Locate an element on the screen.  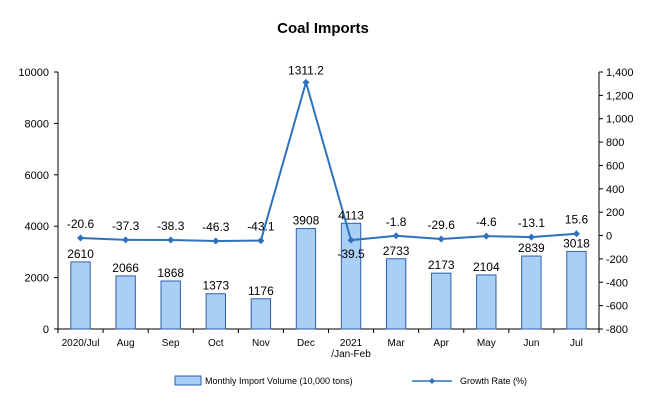
bar-value-label: 1176 is located at coordinates (261, 291).